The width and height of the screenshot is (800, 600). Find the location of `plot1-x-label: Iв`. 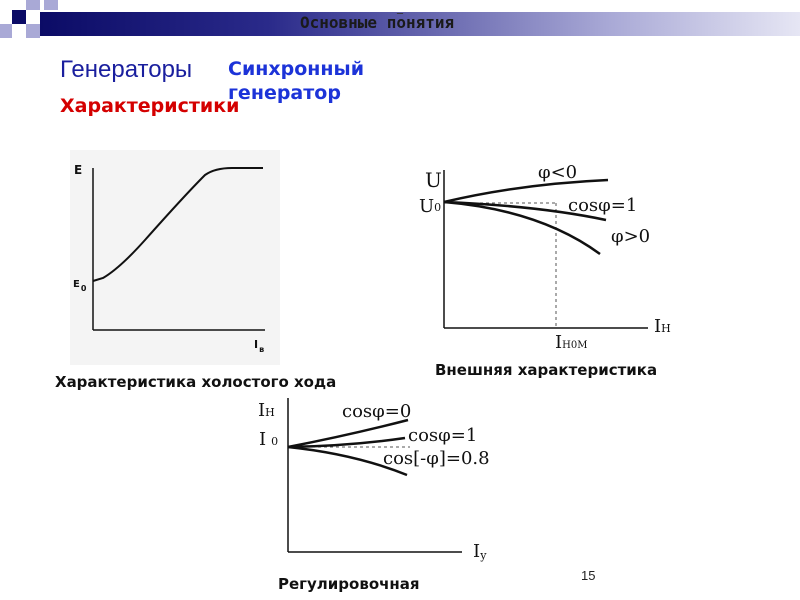

plot1-x-label: Iв is located at coordinates (259, 346).